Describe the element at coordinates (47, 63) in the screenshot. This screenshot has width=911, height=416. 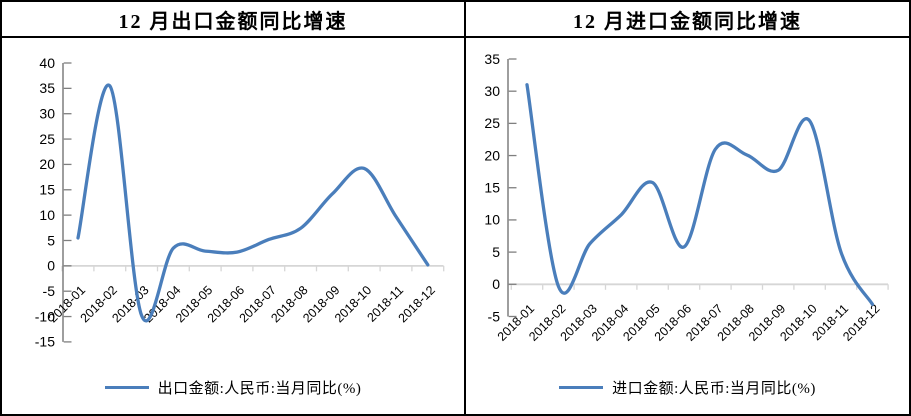
I see `y-axis-label: 40` at that location.